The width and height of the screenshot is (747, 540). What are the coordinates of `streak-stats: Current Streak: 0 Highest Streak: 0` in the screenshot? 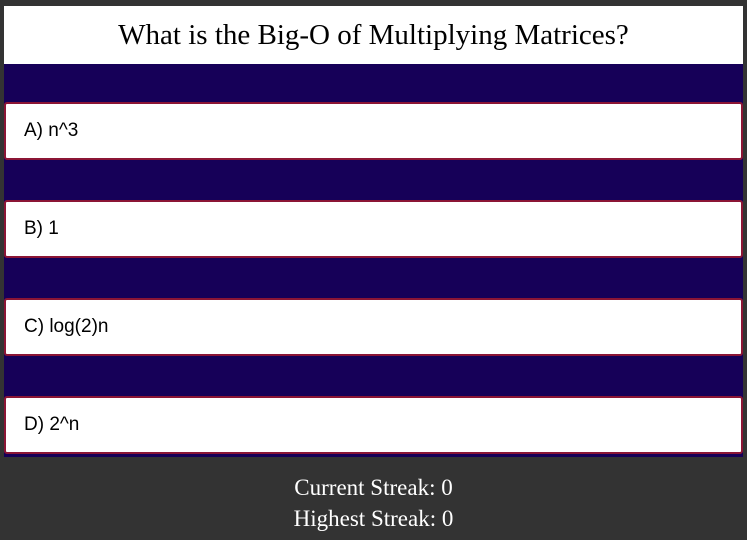 It's located at (373, 503).